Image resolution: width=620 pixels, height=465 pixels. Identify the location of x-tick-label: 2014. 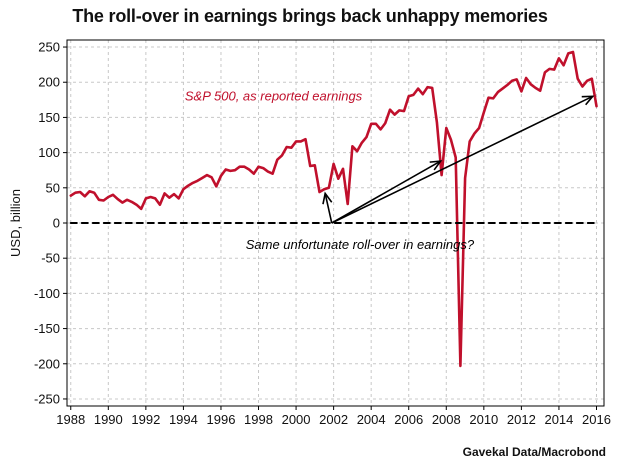
(558, 419).